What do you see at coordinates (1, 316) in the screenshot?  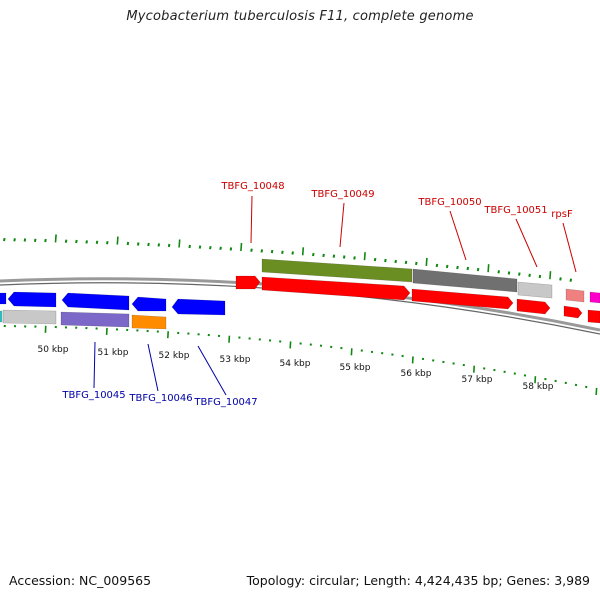 I see `gene-block-cyan` at bounding box center [1, 316].